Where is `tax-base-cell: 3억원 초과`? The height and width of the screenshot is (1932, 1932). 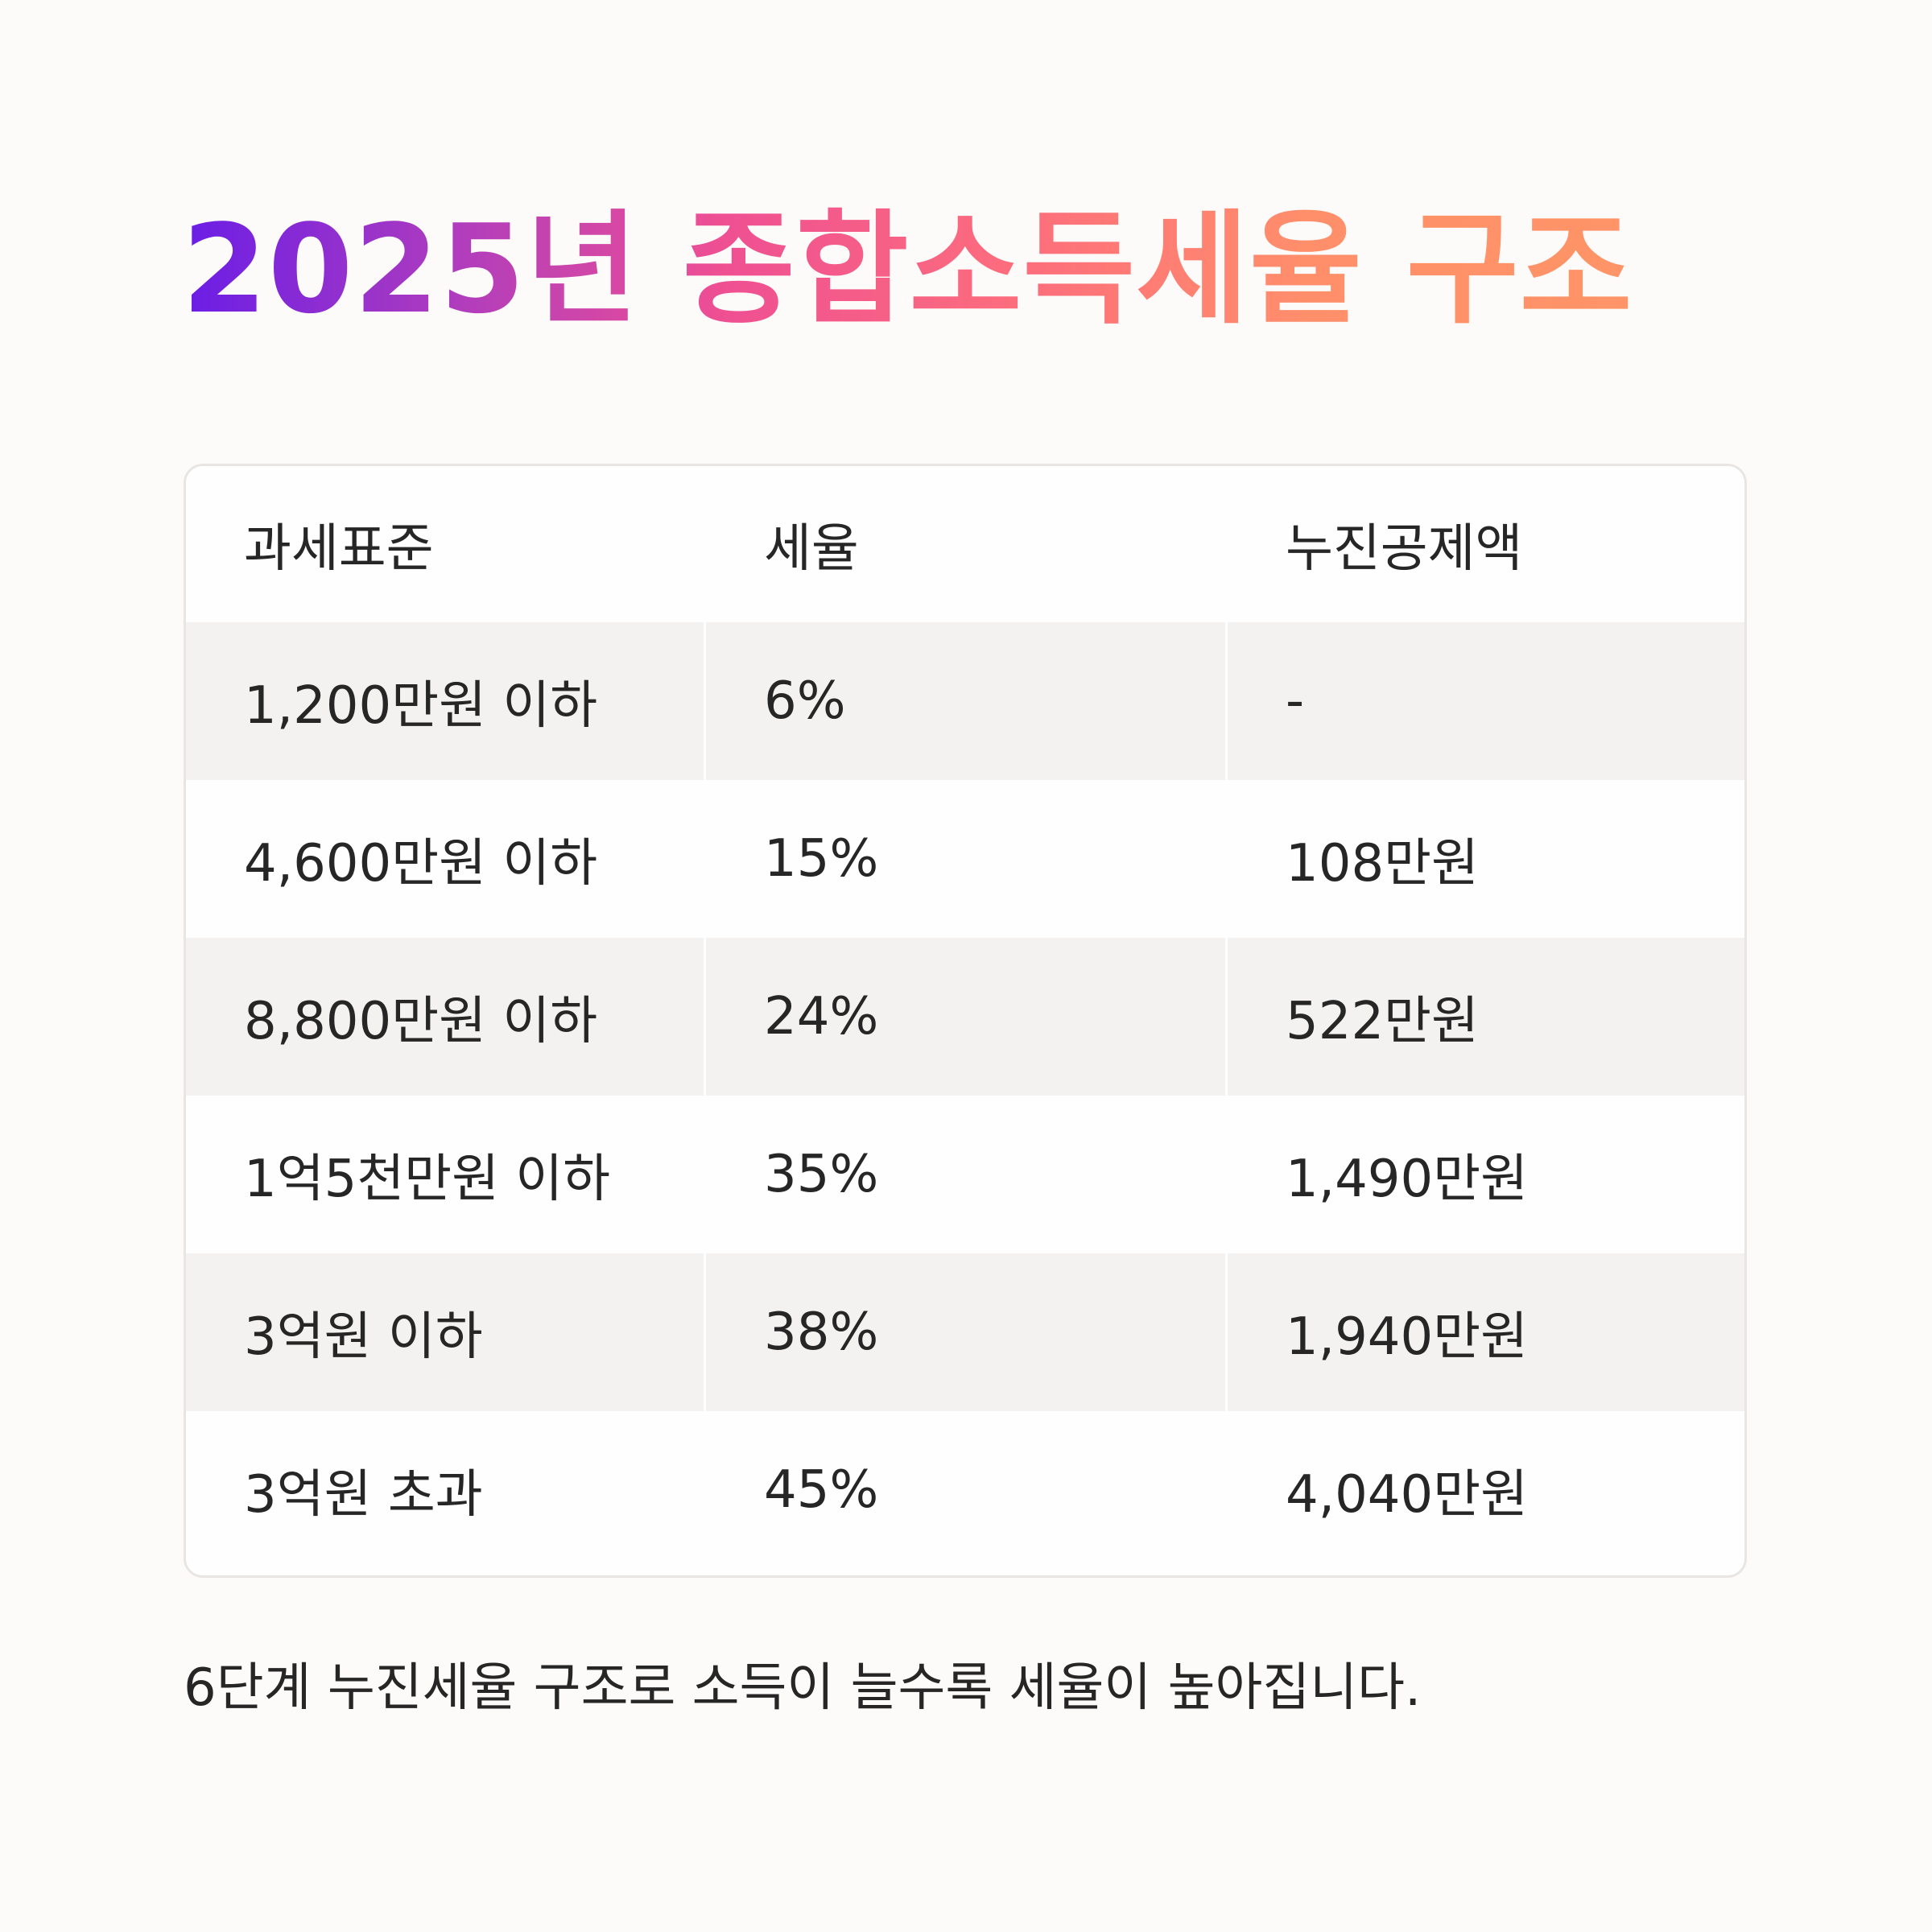
tax-base-cell: 3억원 초과 is located at coordinates (446, 1490).